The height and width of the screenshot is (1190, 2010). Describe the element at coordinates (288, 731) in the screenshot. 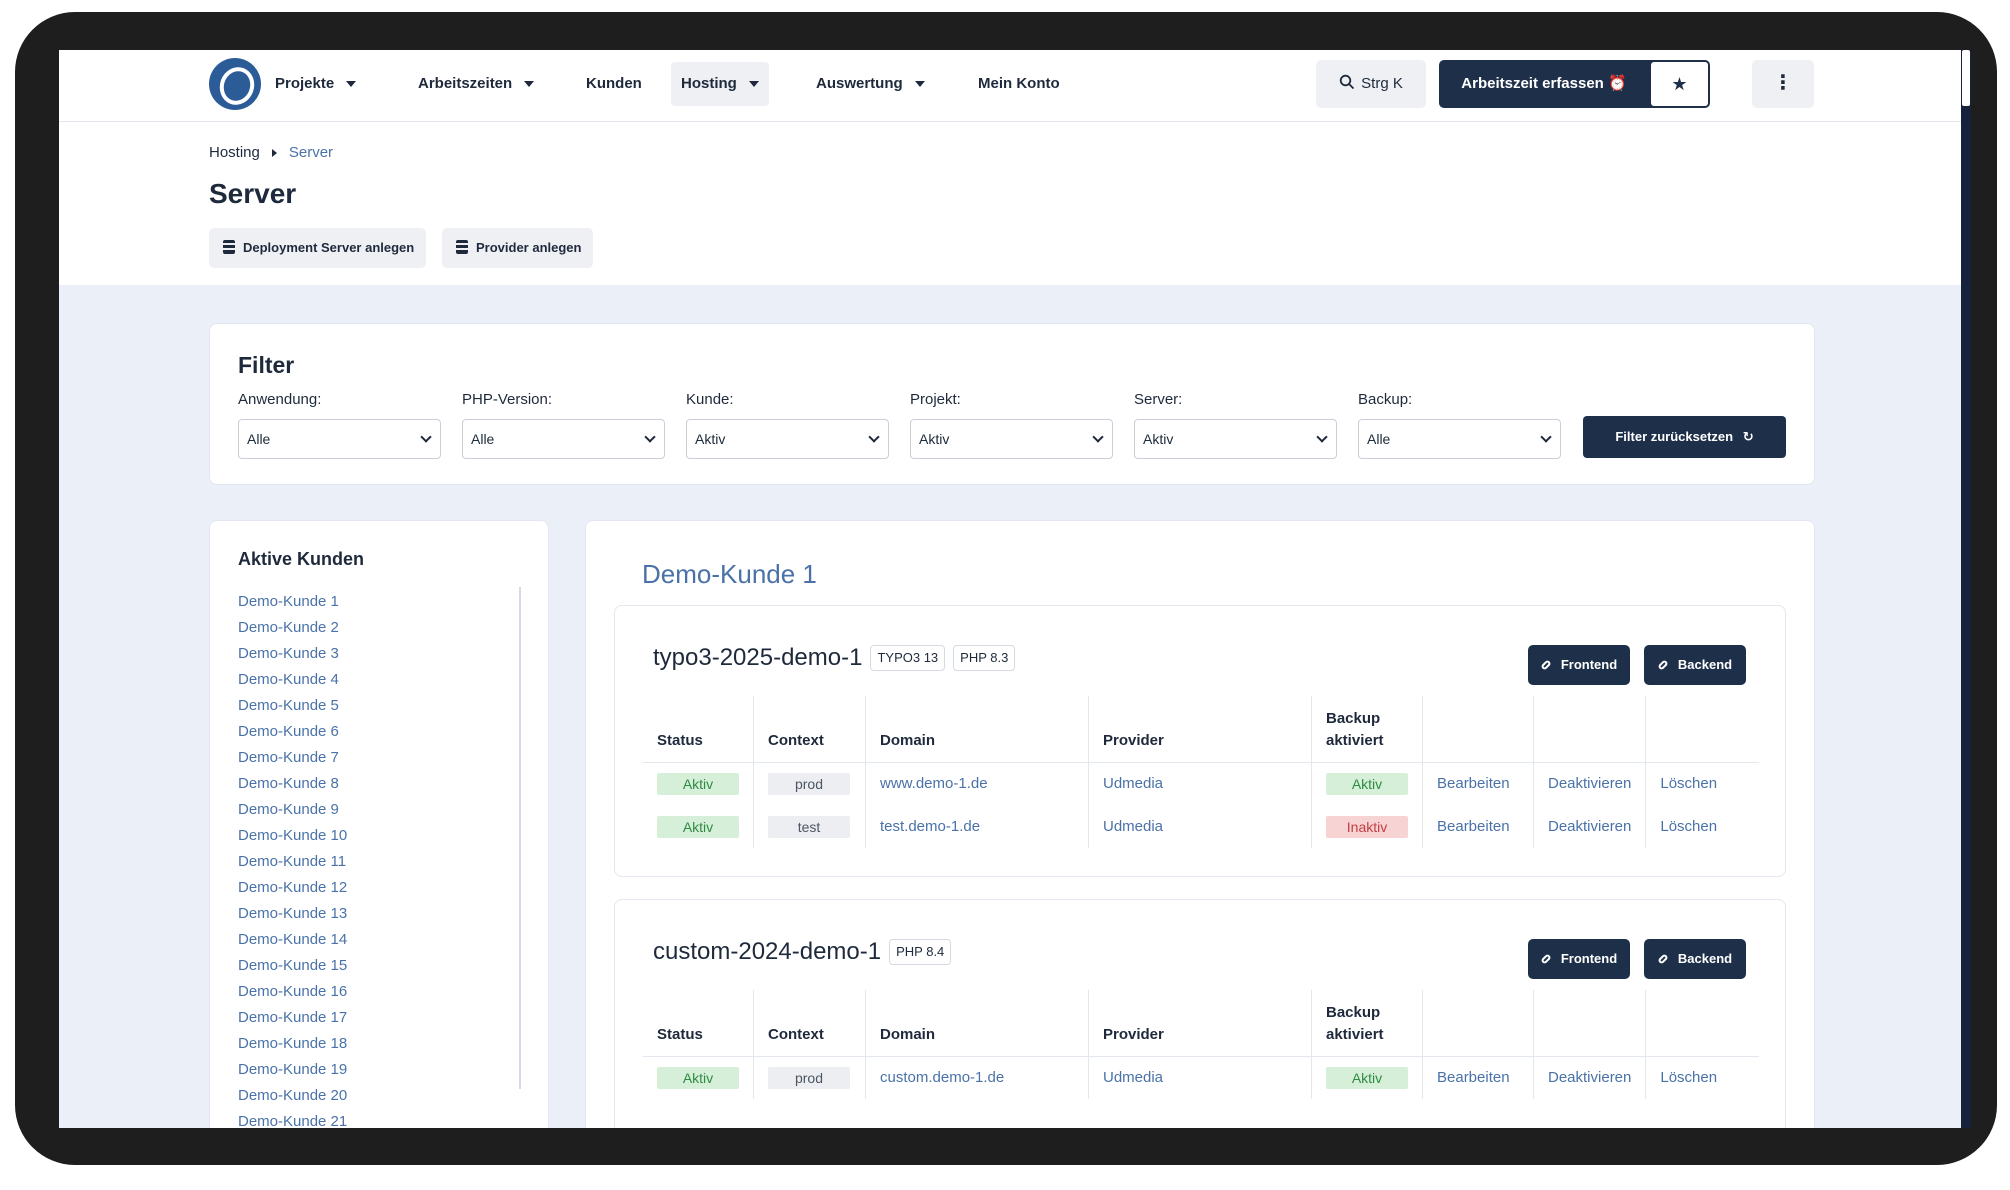

I see `customer-link: Demo-Kunde 6` at that location.